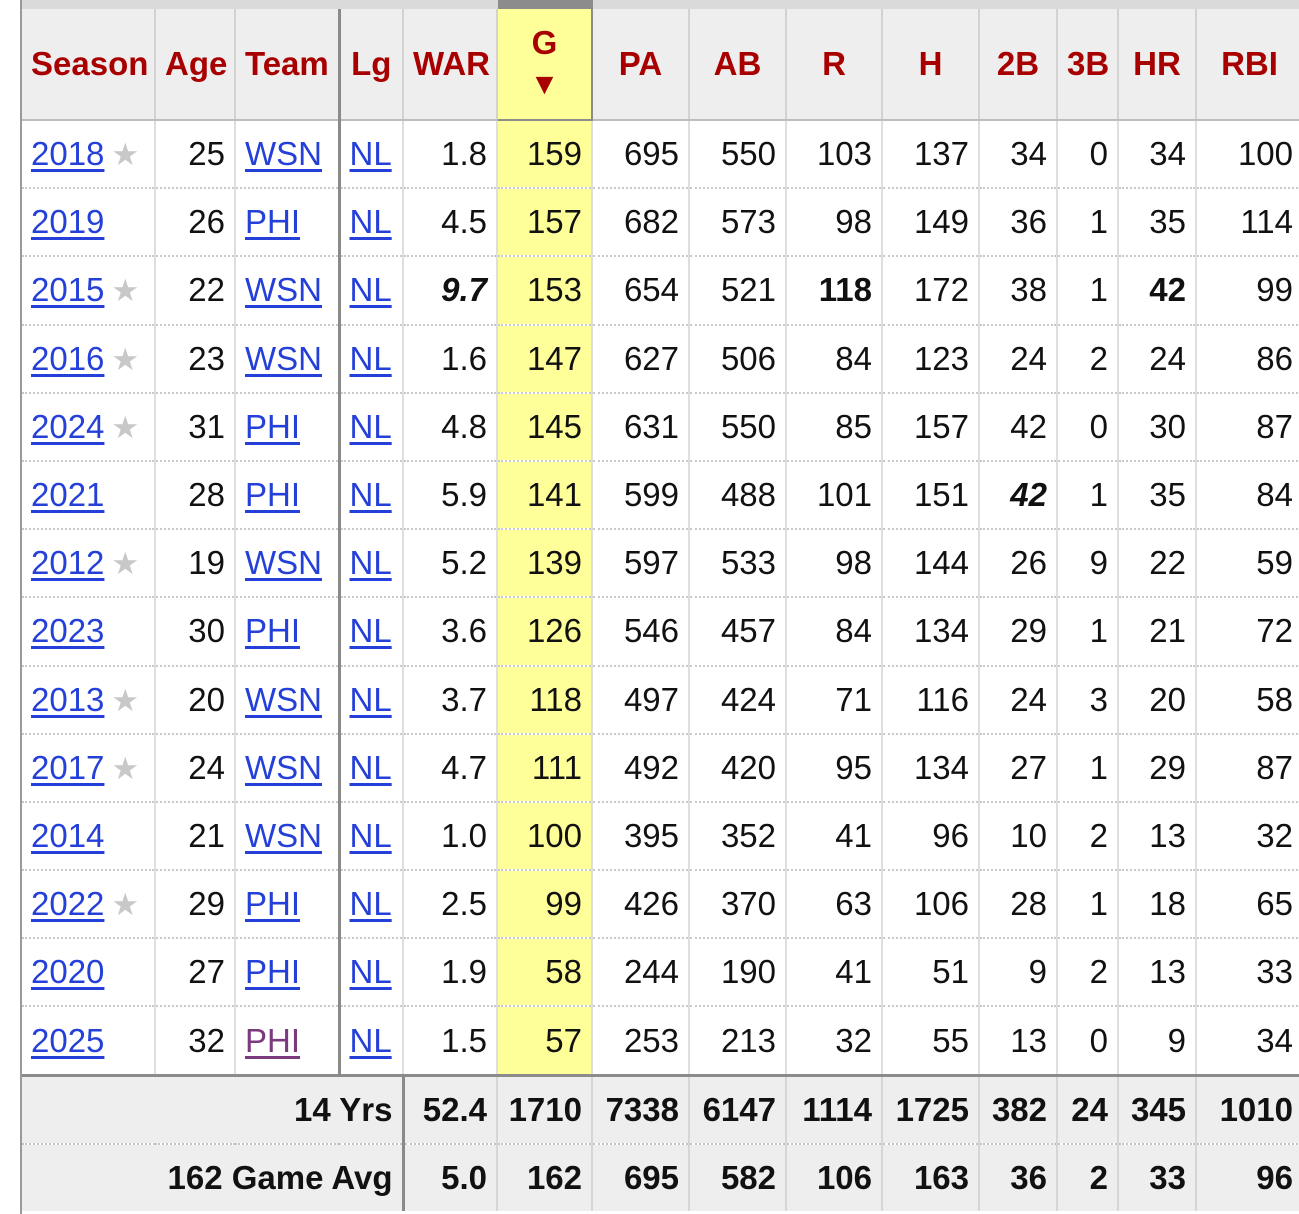  What do you see at coordinates (371, 60) in the screenshot?
I see `col-header-lg: Lg` at bounding box center [371, 60].